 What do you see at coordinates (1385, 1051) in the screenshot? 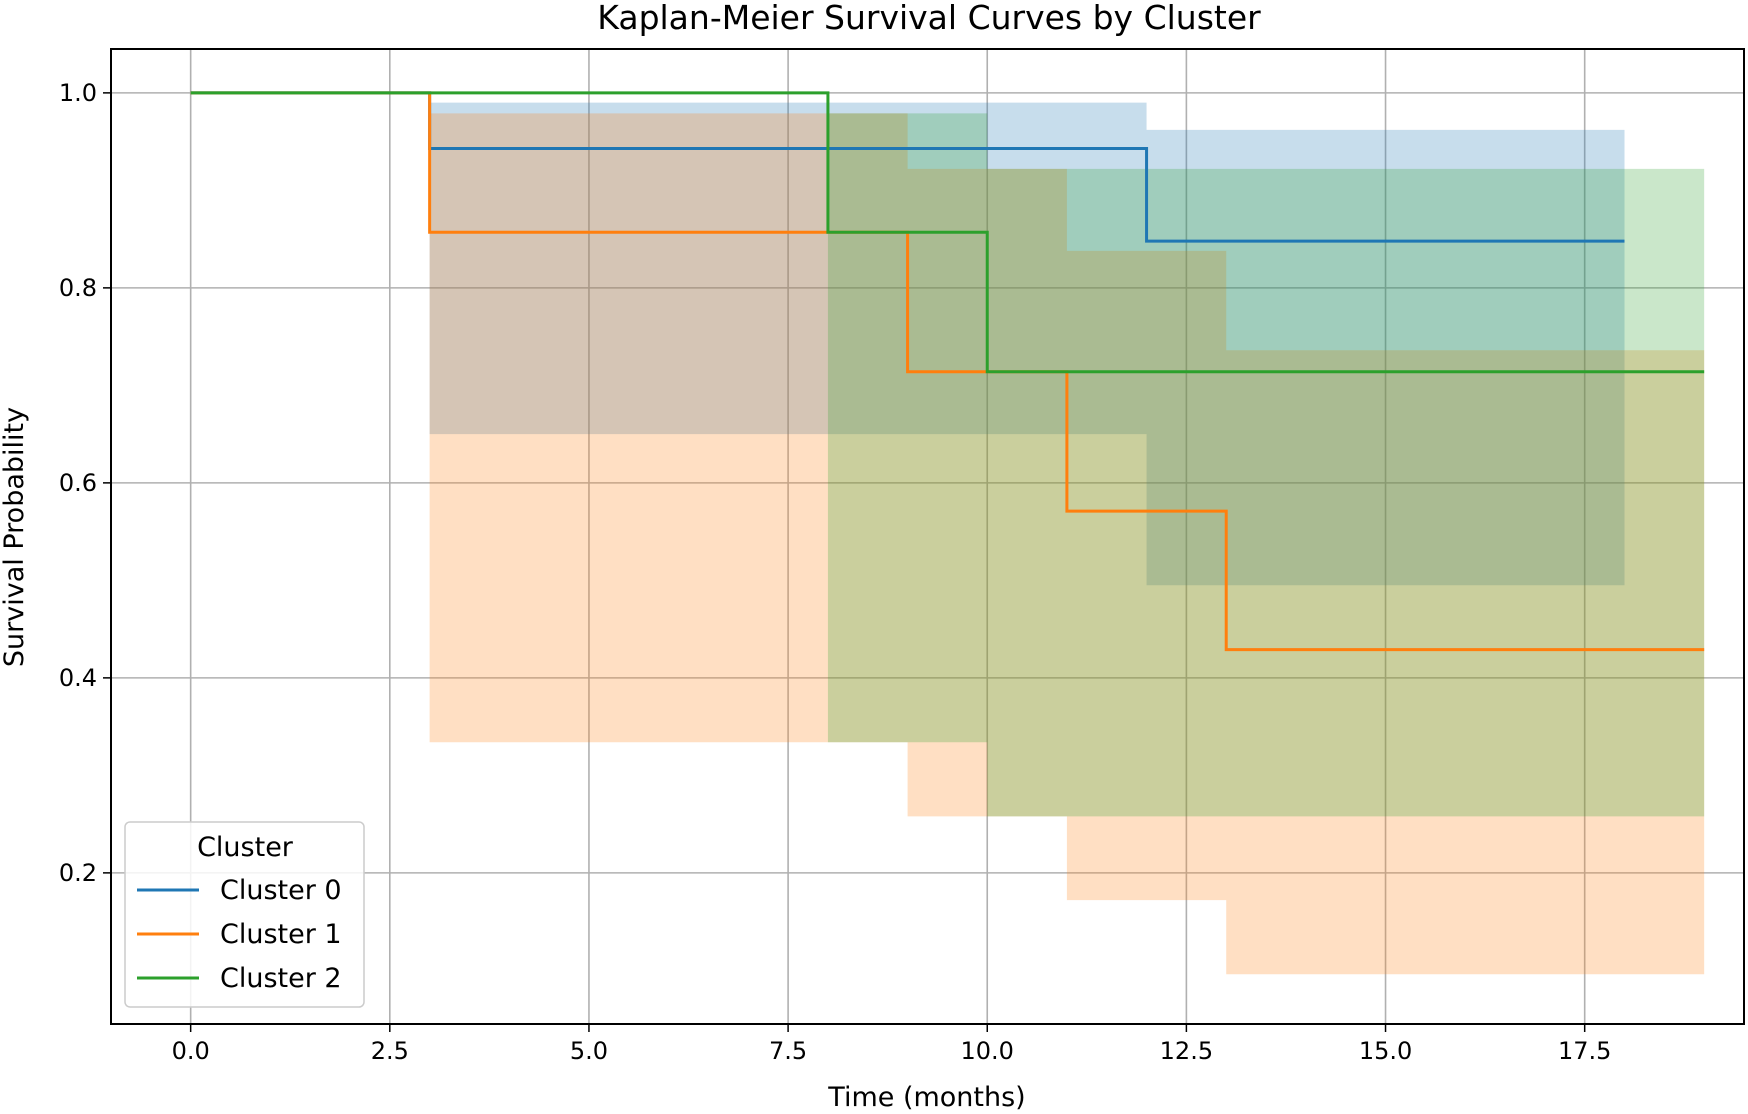
I see `x-tick-label: 15.0` at bounding box center [1385, 1051].